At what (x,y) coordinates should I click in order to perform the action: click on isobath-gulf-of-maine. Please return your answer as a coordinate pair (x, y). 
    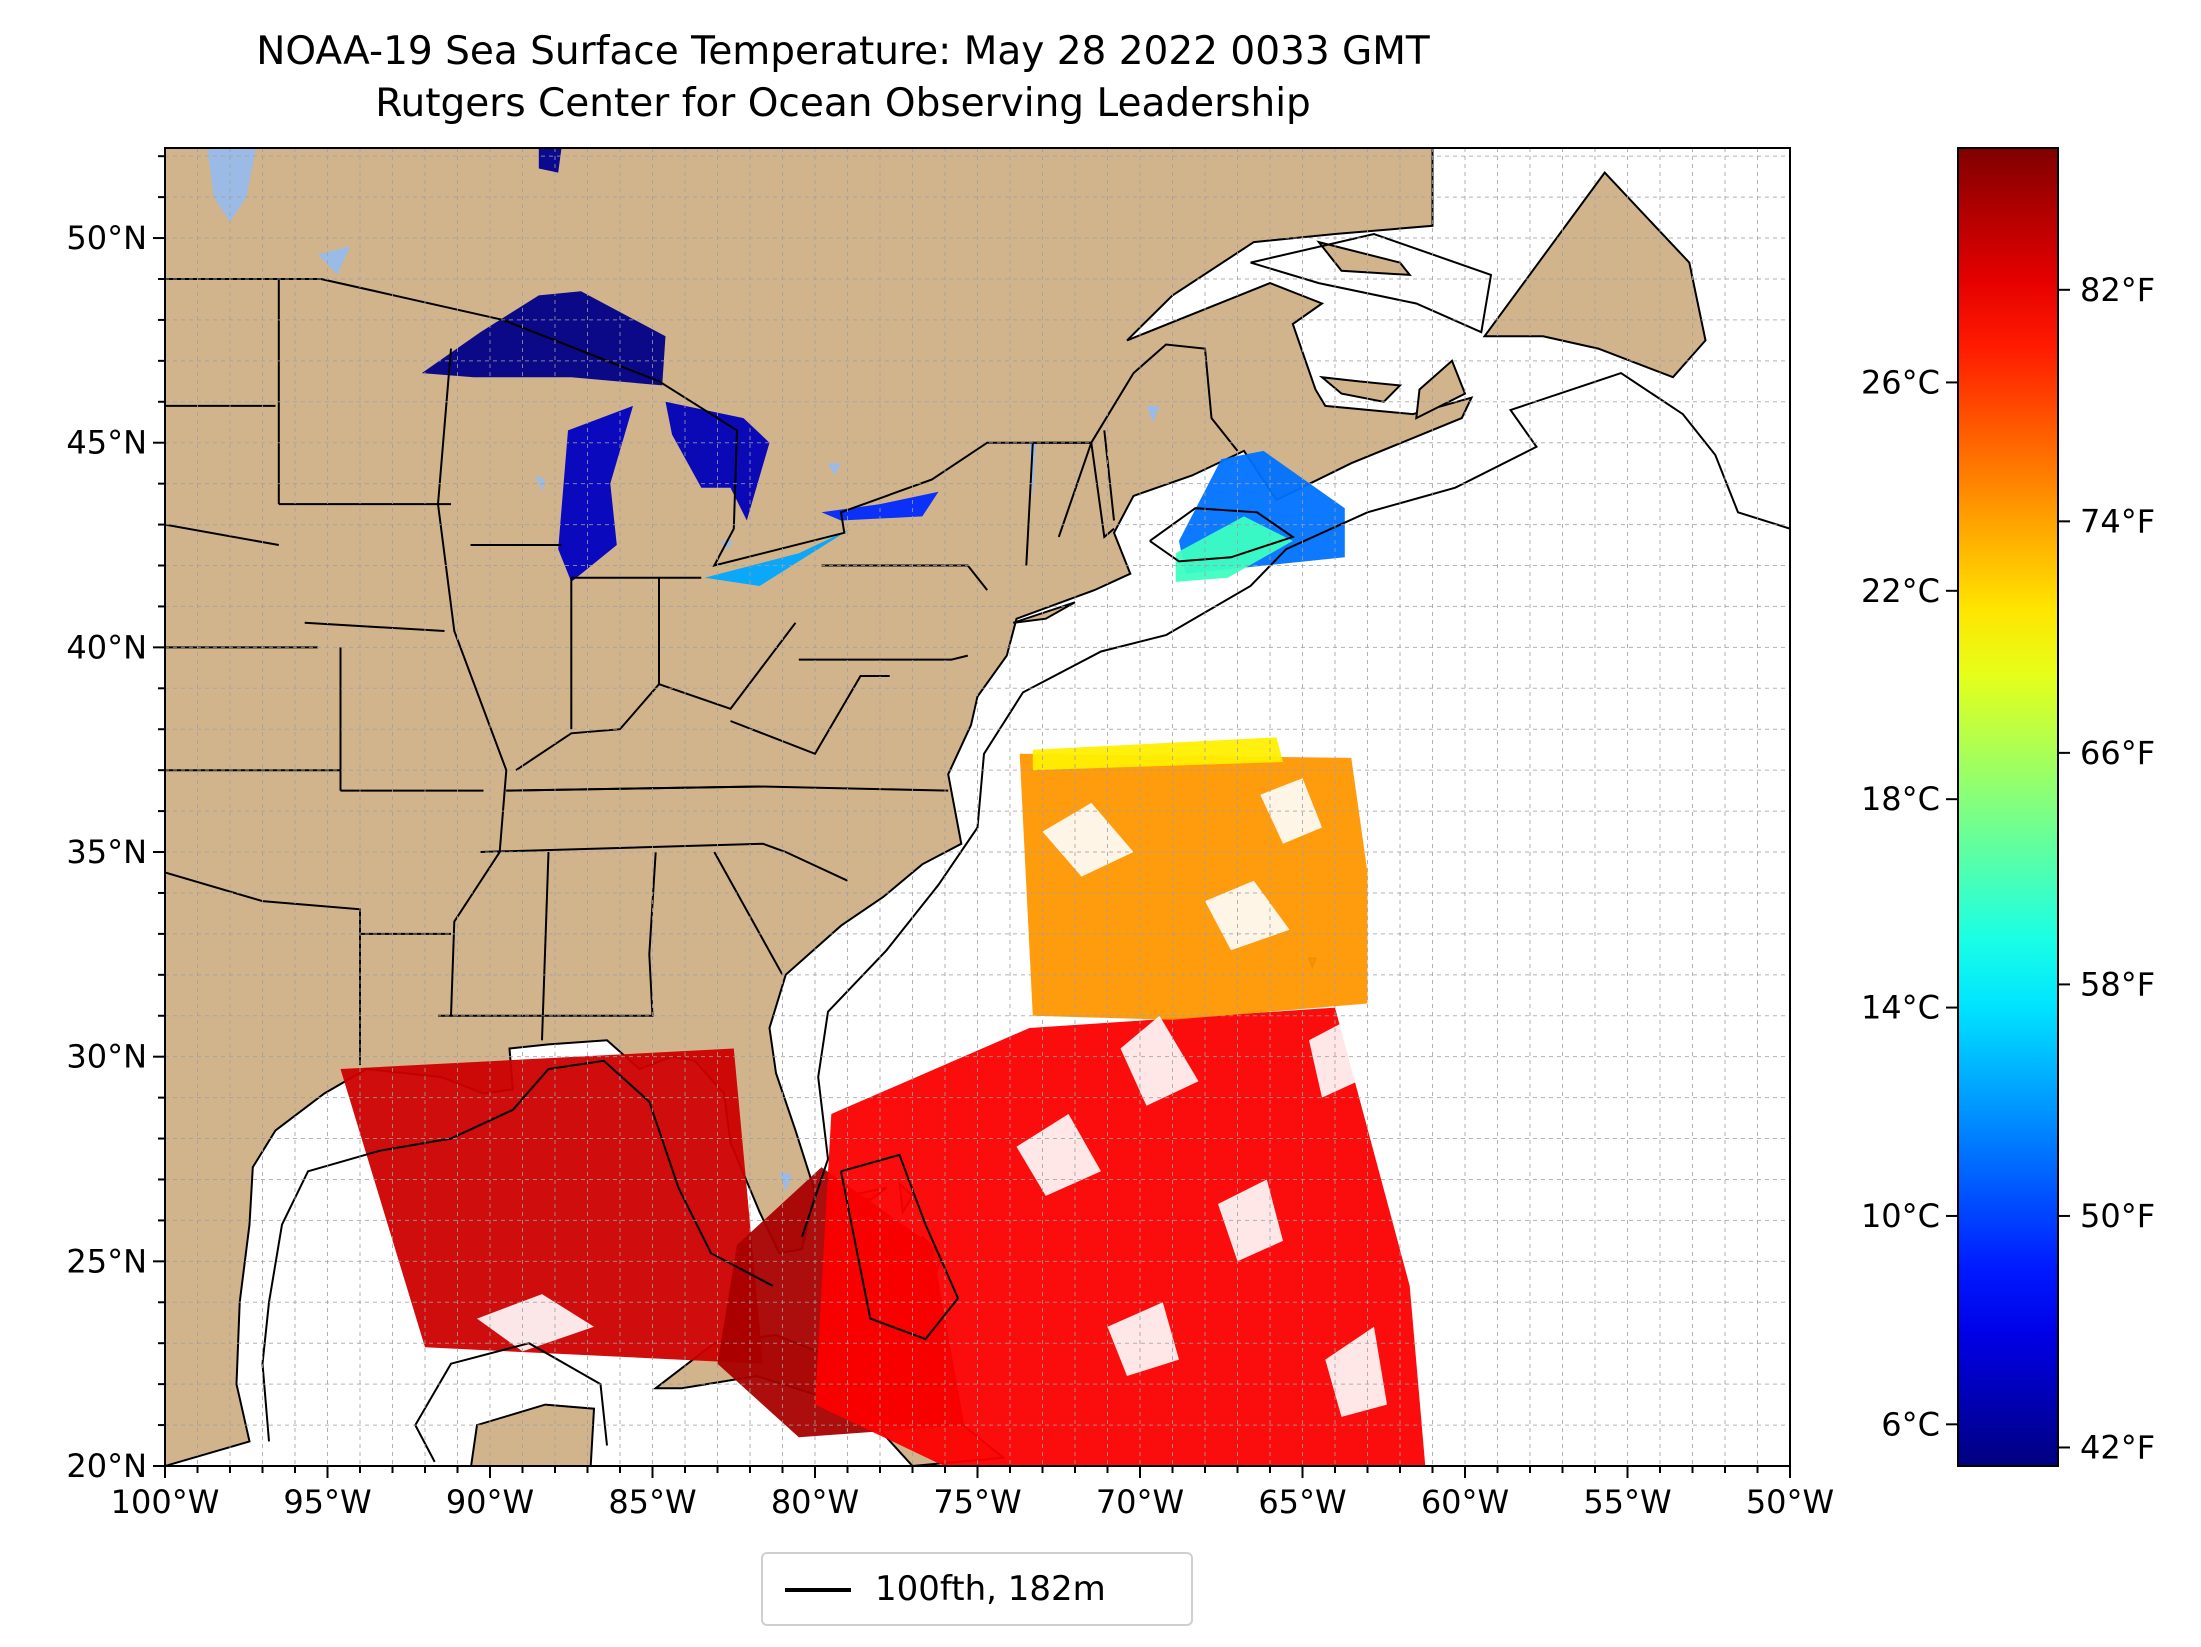
    Looking at the image, I should click on (1222, 535).